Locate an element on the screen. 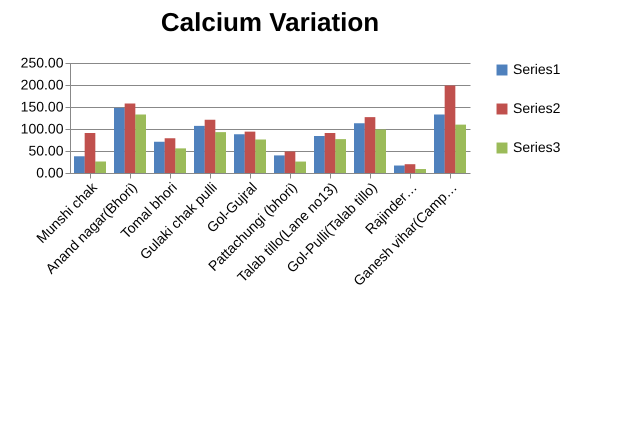  y-tick-label: 250.00 is located at coordinates (42, 62).